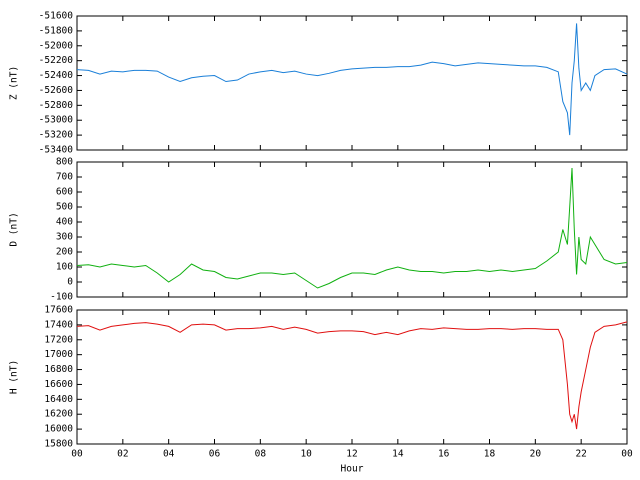  Describe the element at coordinates (64, 267) in the screenshot. I see `y-tick-label: 100` at that location.